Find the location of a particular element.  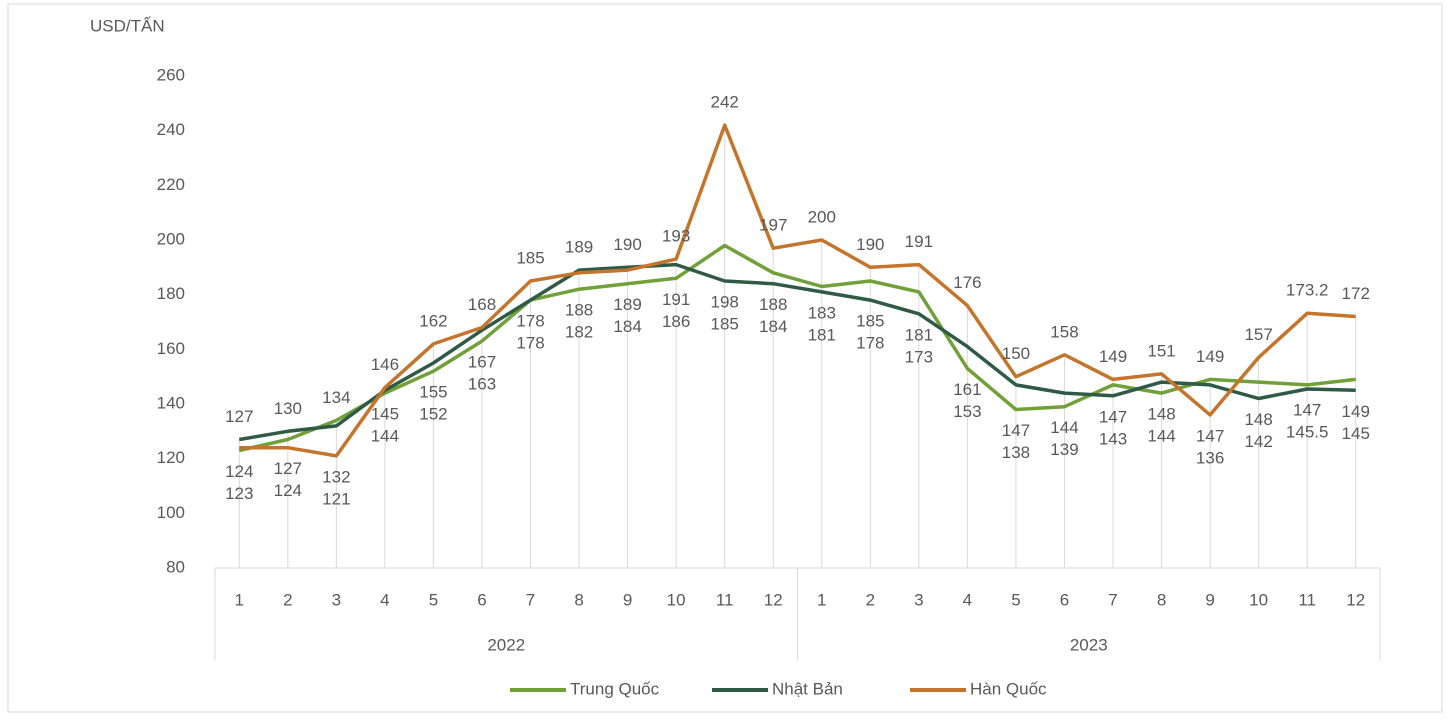

data-label: 136 is located at coordinates (1210, 457).